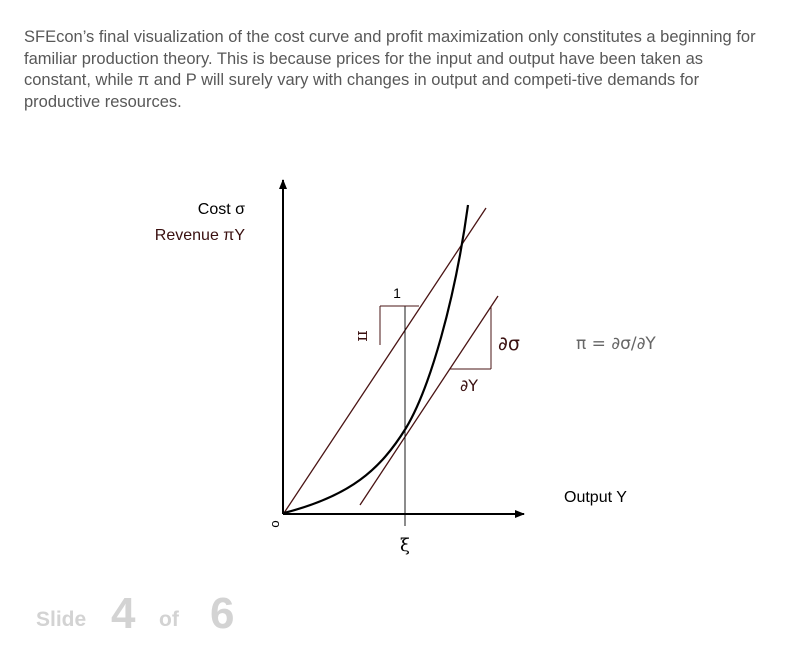 This screenshot has height=648, width=792. Describe the element at coordinates (616, 344) in the screenshot. I see `marginal-cost-equation: π = ∂σ/∂Y` at that location.